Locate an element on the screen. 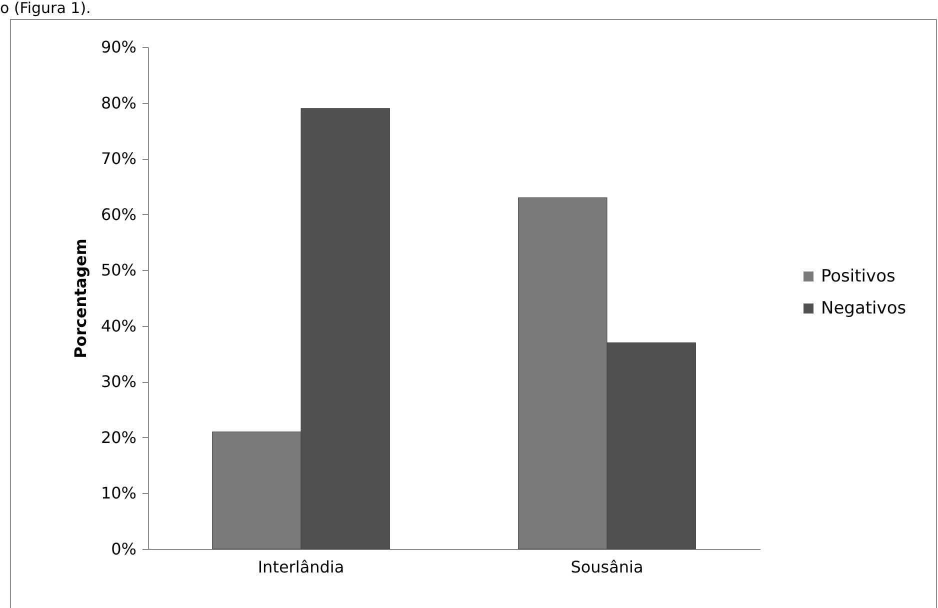  y-tick-label: 80% is located at coordinates (118, 102).